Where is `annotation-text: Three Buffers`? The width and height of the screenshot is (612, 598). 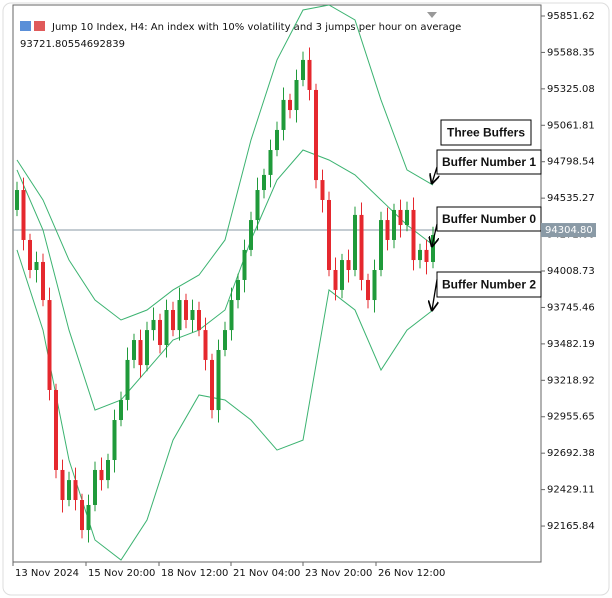
annotation-text: Three Buffers is located at coordinates (486, 133).